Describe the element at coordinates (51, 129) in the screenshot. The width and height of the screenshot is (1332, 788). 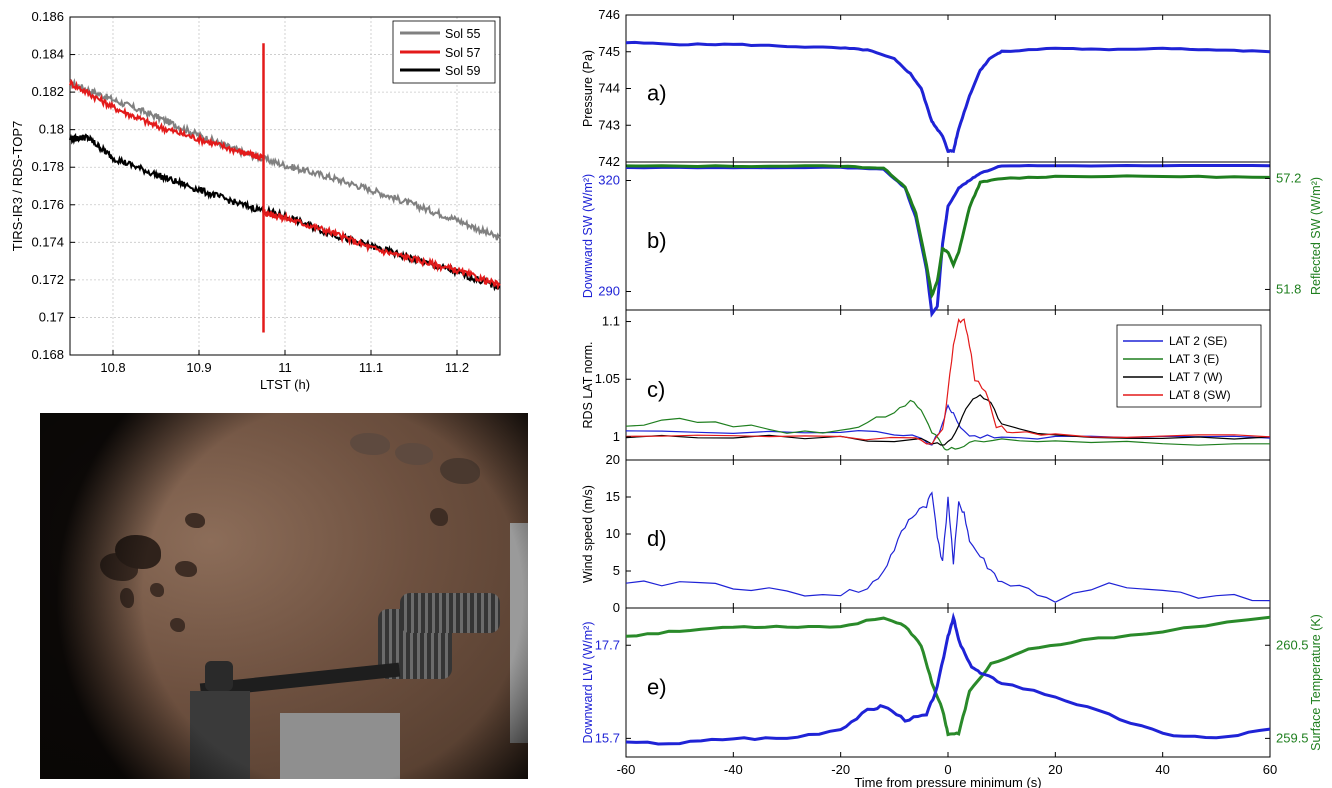
I see `left-ytick-label: 0.18` at that location.